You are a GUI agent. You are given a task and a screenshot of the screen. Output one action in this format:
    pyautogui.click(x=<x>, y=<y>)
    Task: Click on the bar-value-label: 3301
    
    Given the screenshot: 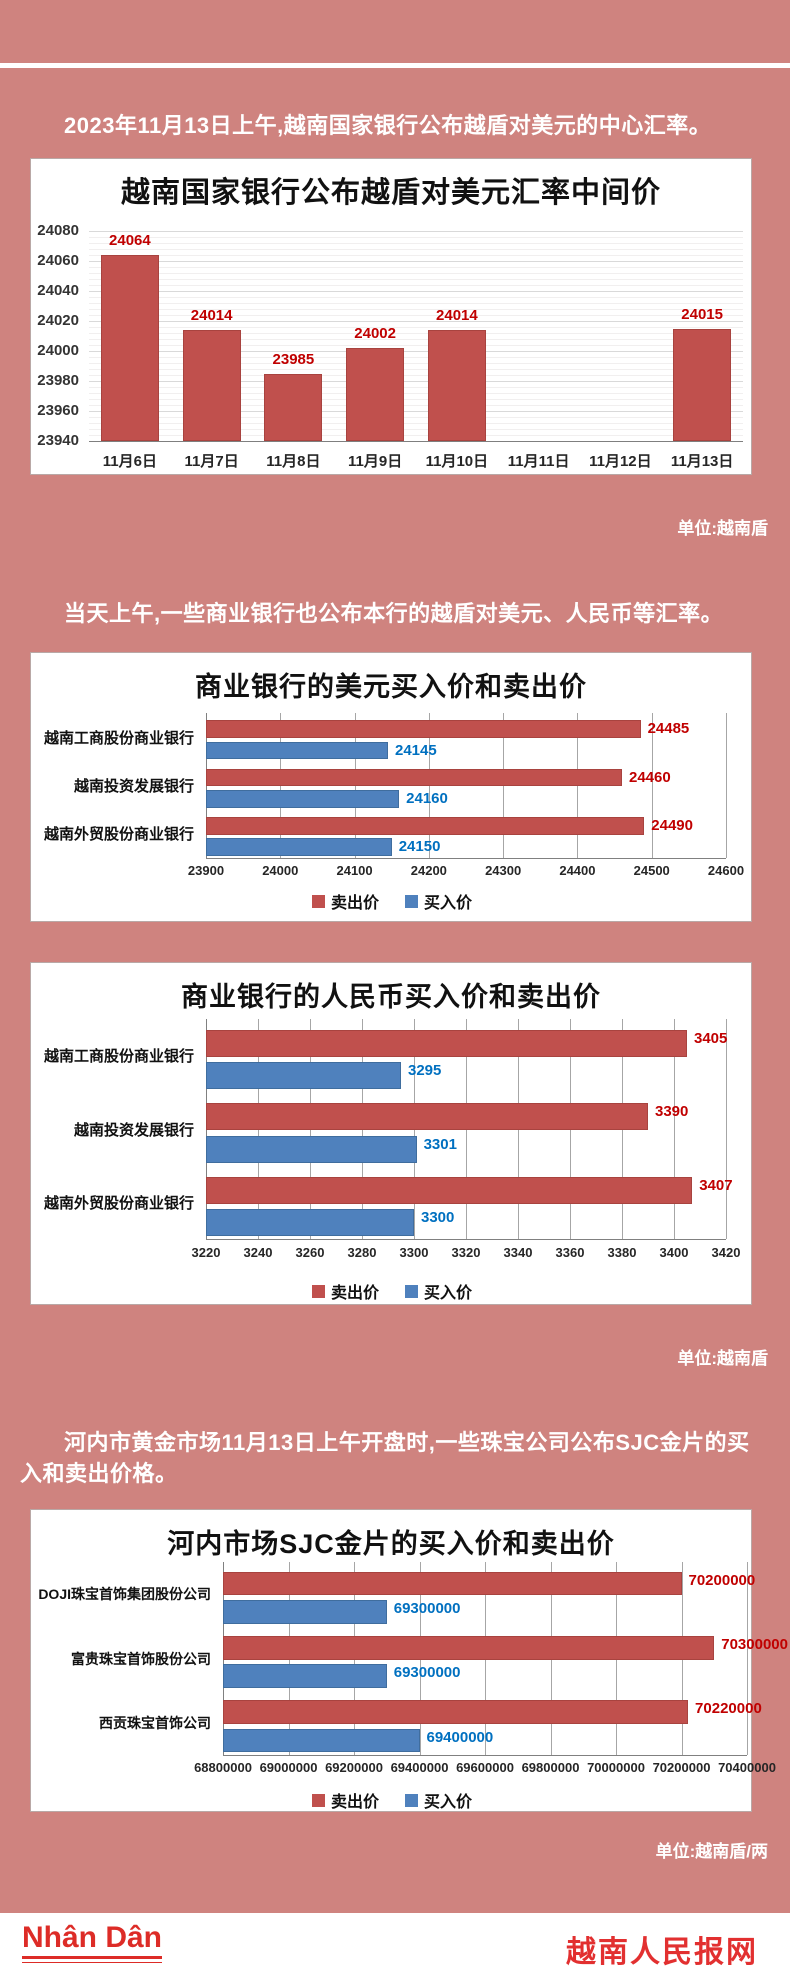 What is the action you would take?
    pyautogui.click(x=440, y=1144)
    